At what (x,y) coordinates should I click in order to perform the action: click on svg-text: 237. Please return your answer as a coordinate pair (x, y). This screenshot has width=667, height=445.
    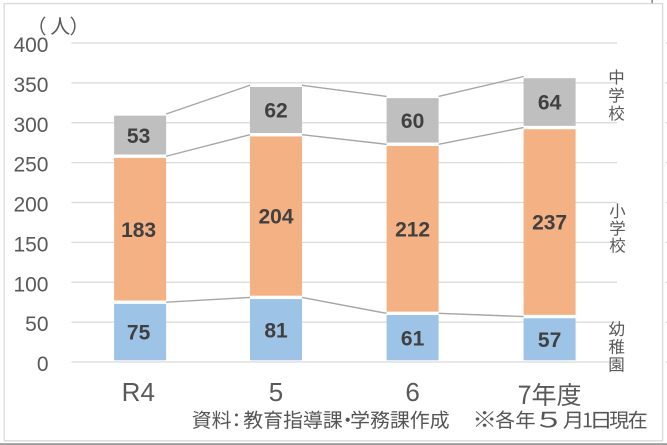
    Looking at the image, I should click on (549, 223).